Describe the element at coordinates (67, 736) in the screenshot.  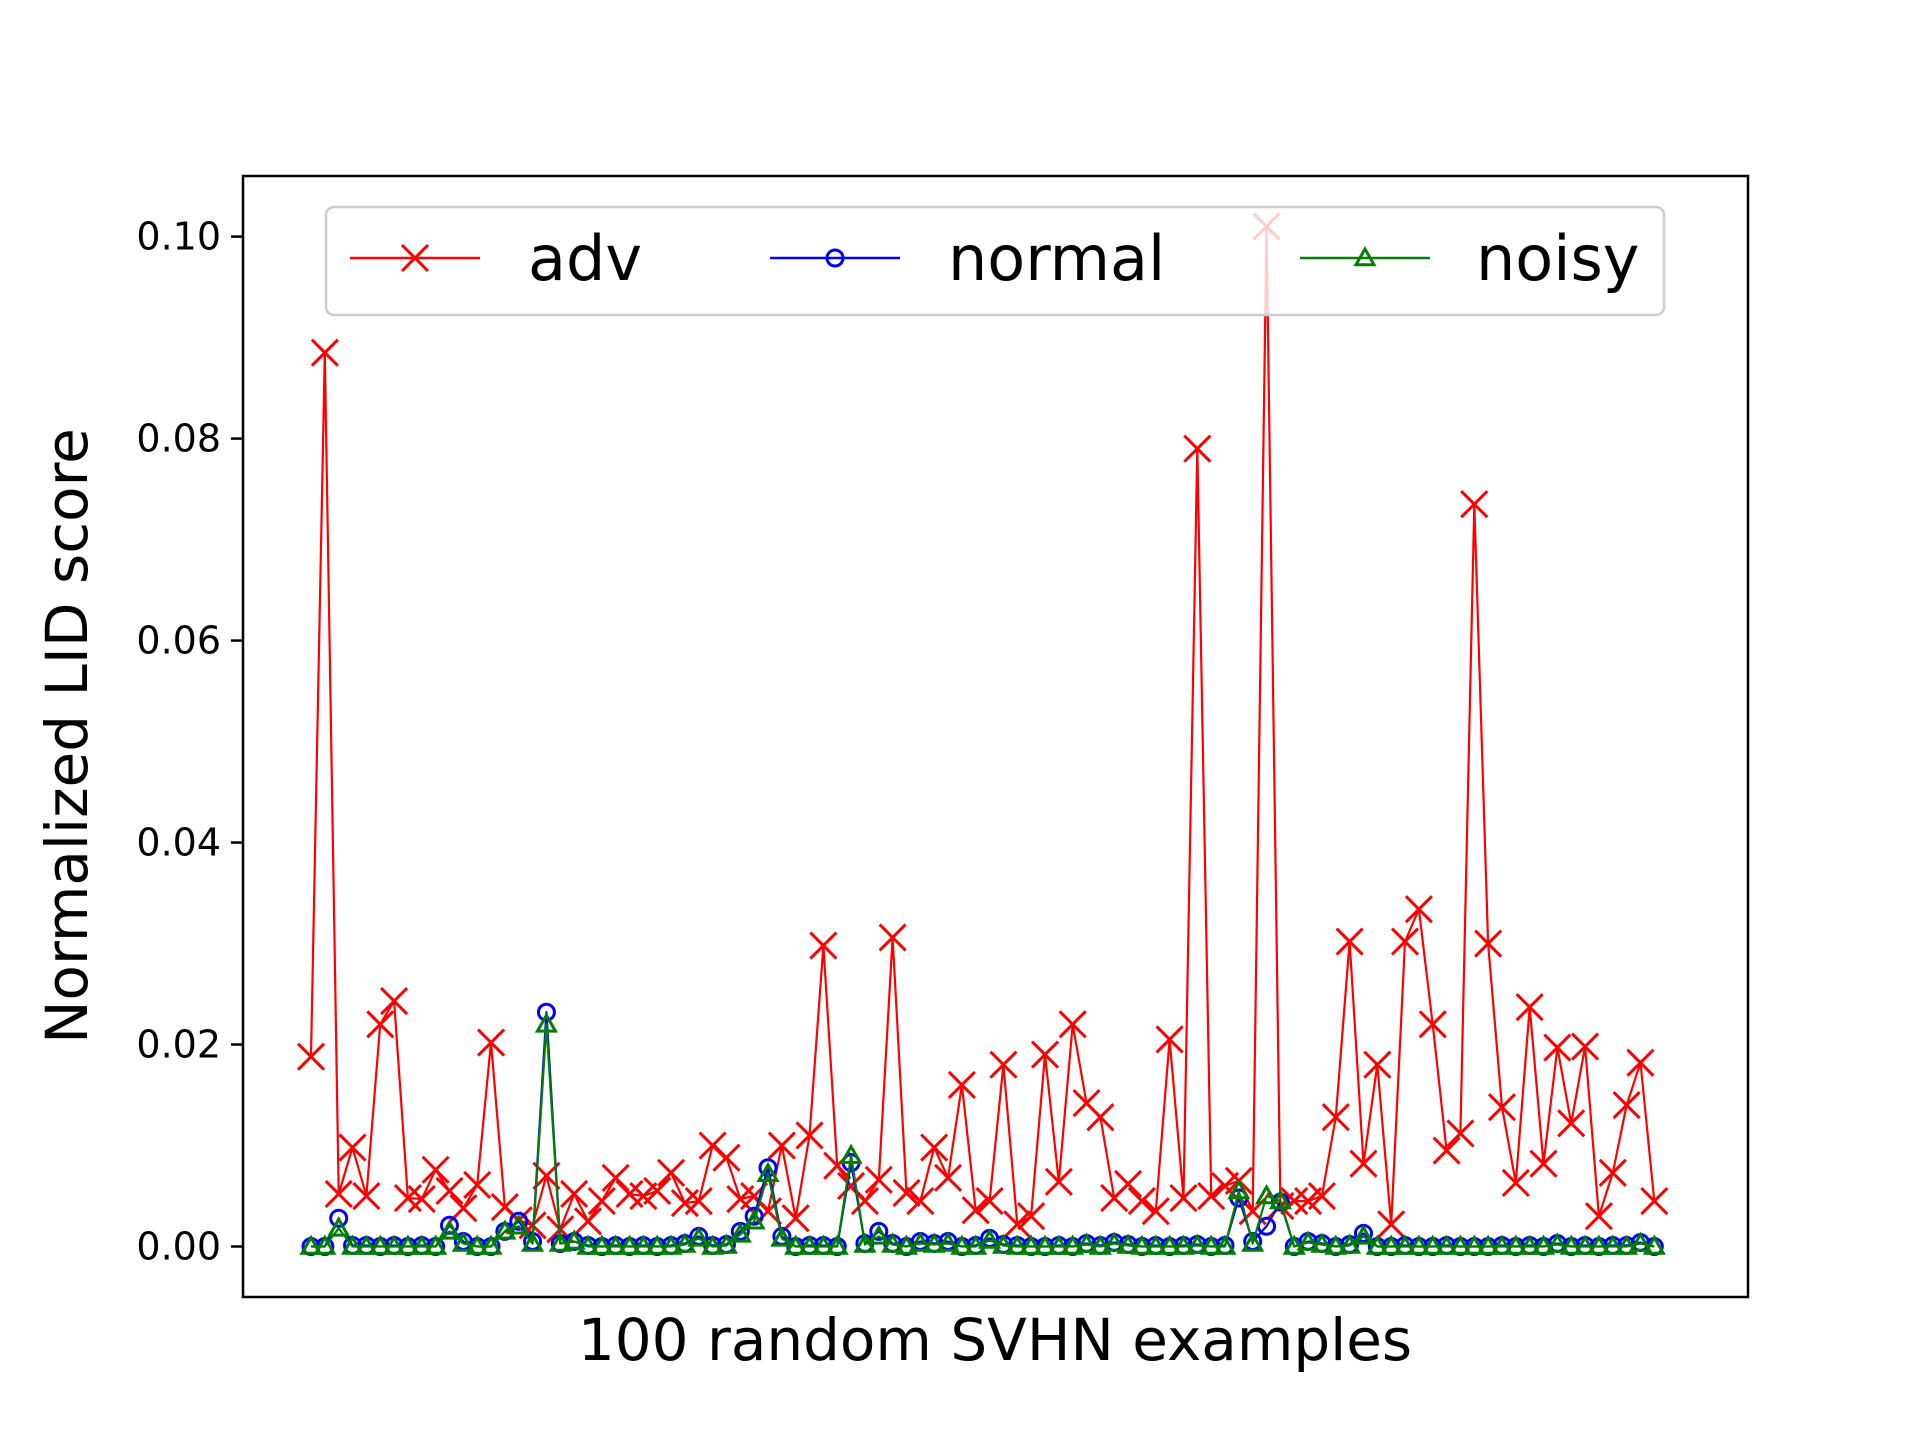
I see `y-axis-title: Normalized LID score` at that location.